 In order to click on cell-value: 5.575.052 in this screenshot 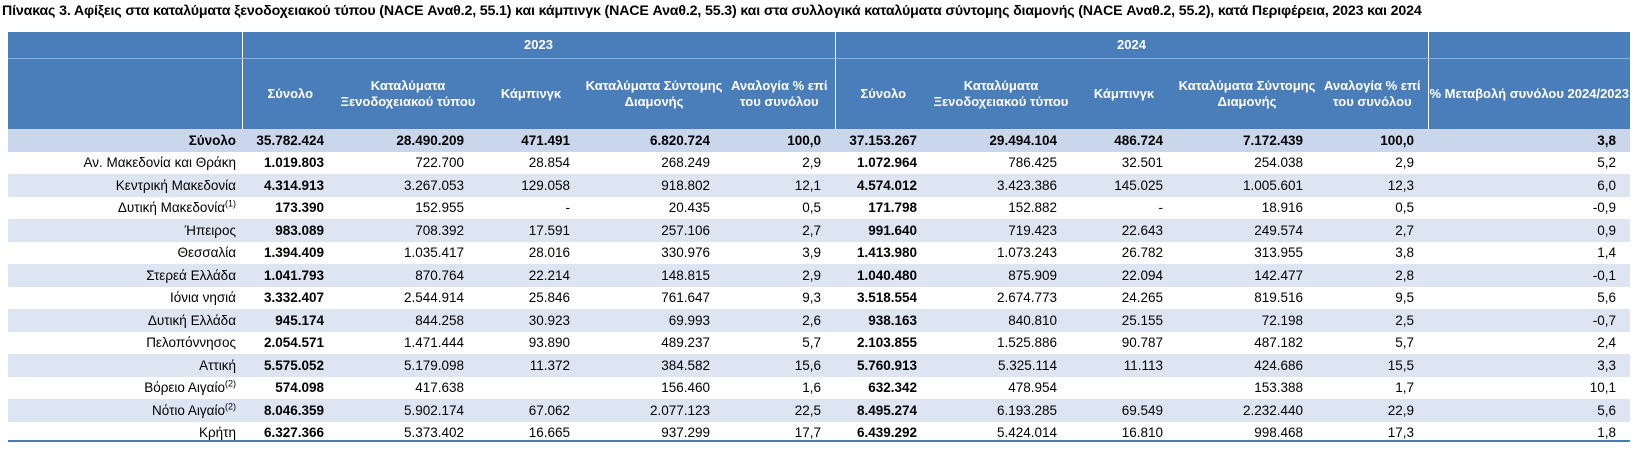, I will do `click(290, 365)`.